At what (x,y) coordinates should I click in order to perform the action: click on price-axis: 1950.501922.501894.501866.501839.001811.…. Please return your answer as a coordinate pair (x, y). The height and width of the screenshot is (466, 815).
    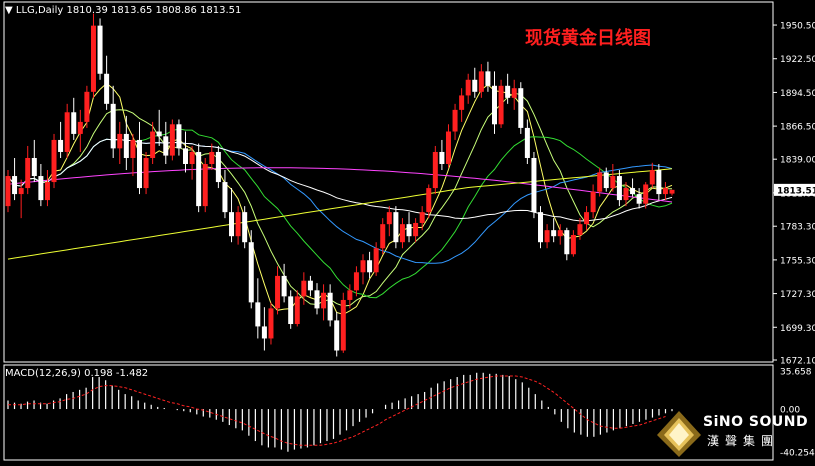
    Looking at the image, I should click on (794, 194).